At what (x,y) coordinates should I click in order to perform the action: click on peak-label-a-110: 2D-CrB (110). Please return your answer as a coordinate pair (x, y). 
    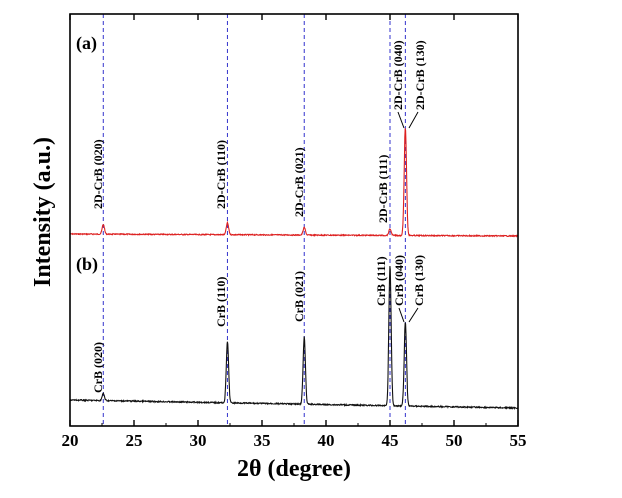
    Looking at the image, I should click on (221, 174).